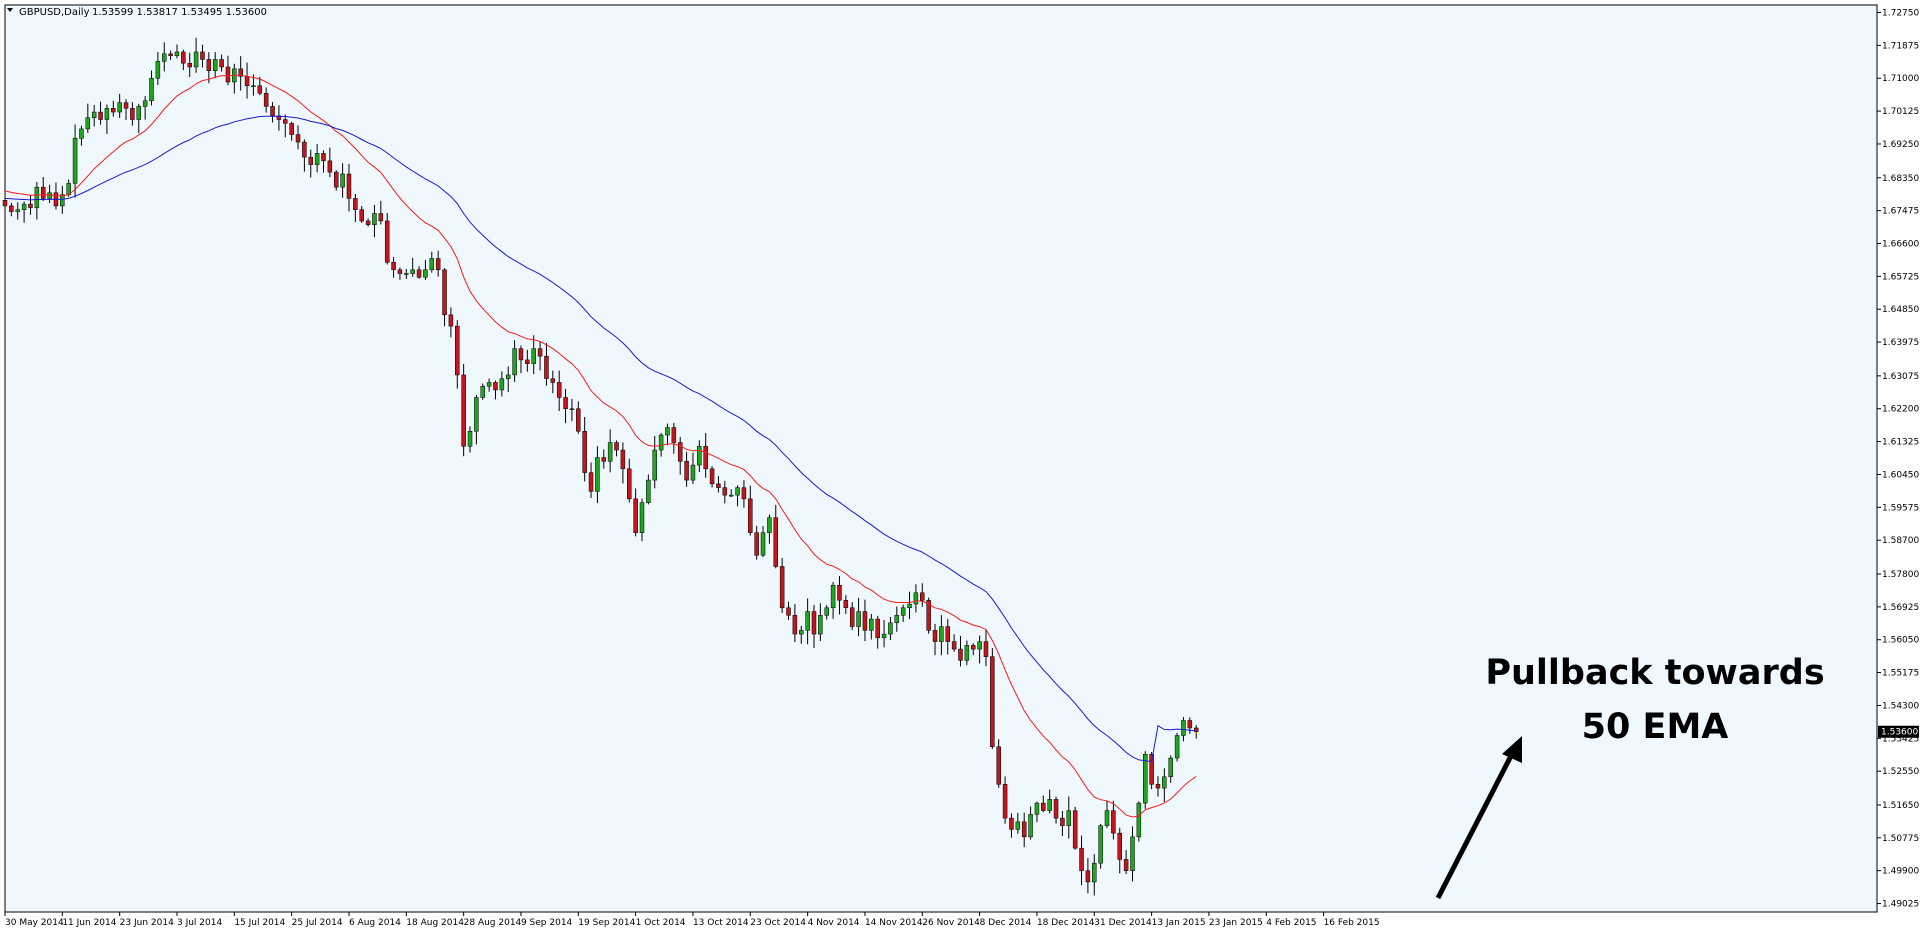 This screenshot has height=934, width=1920. Describe the element at coordinates (1900, 179) in the screenshot. I see `price-tick-label: 1.68350` at that location.